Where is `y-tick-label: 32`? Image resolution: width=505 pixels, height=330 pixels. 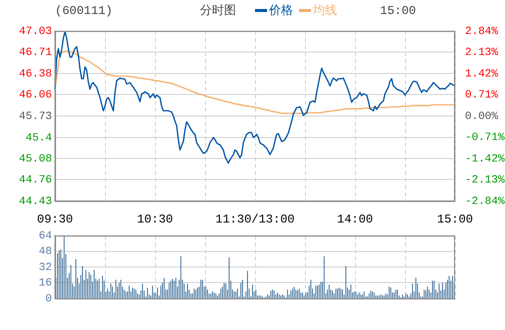
y-tick-label: 32 is located at coordinates (45, 268).